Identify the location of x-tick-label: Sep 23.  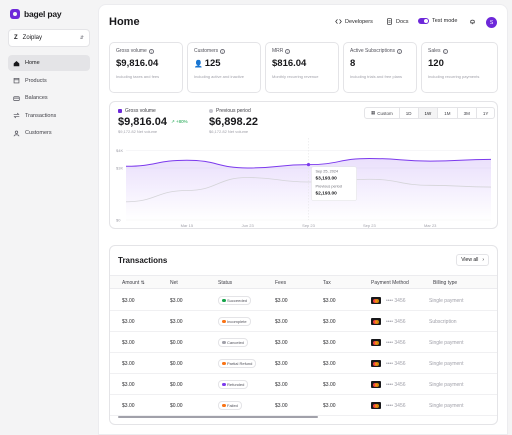
(308, 225).